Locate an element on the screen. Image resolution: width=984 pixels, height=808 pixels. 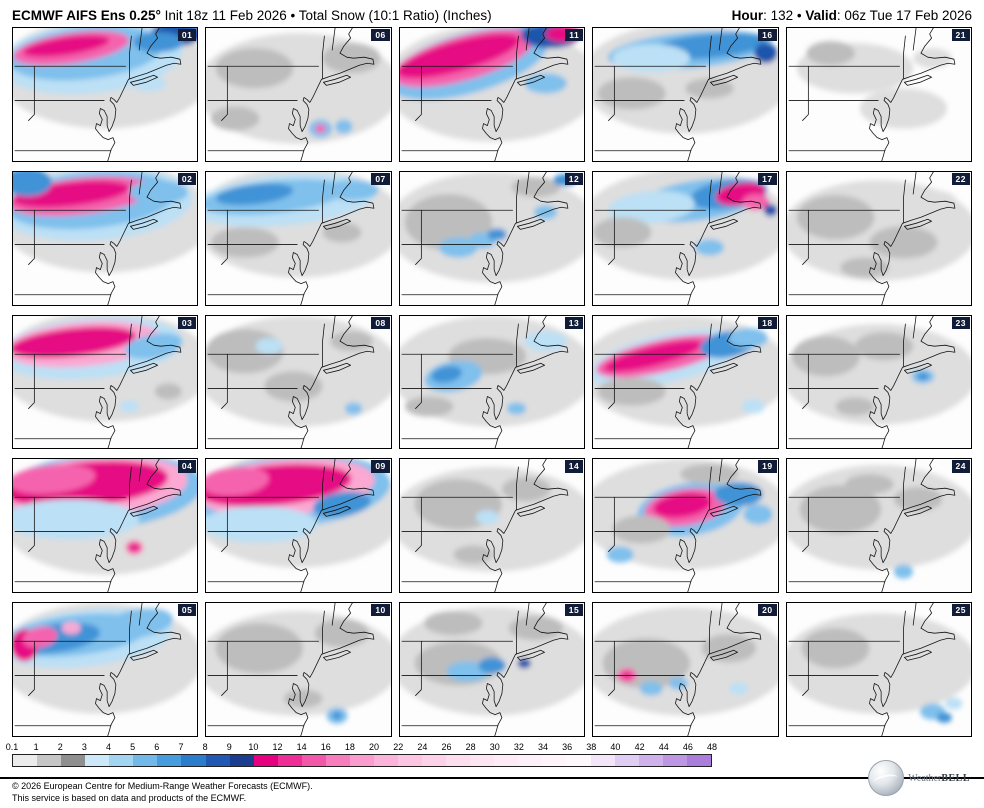
ensemble-panel-17: 17 is located at coordinates (685, 238).